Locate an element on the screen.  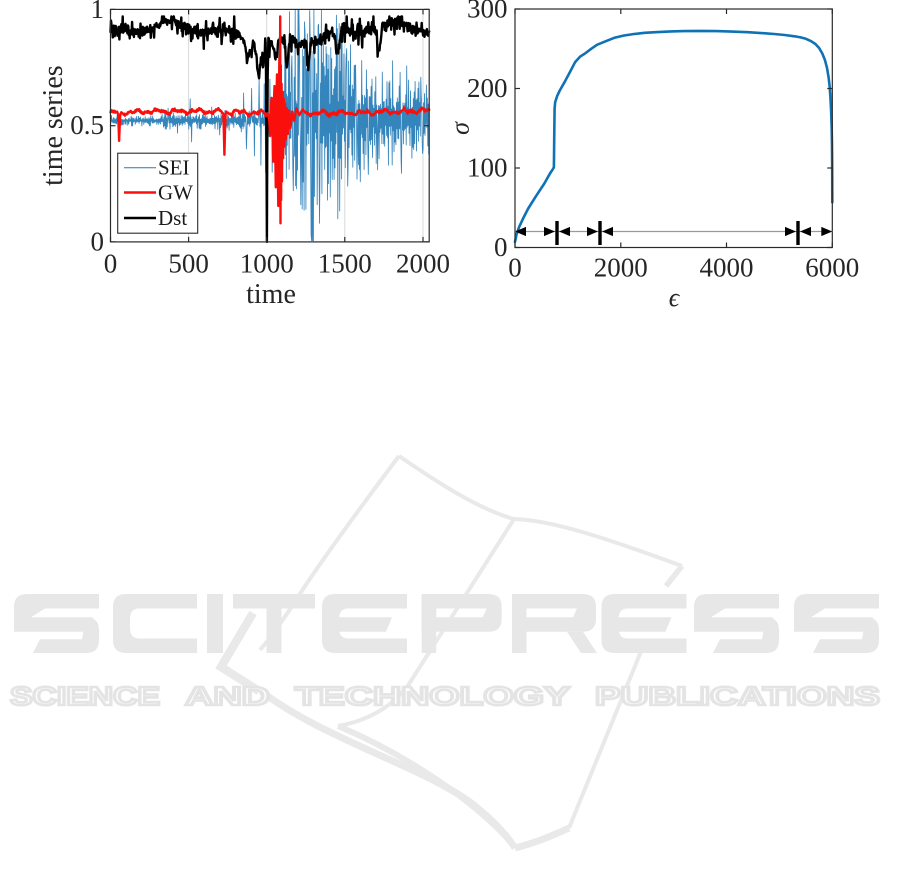
svg-text: GW is located at coordinates (175, 193).